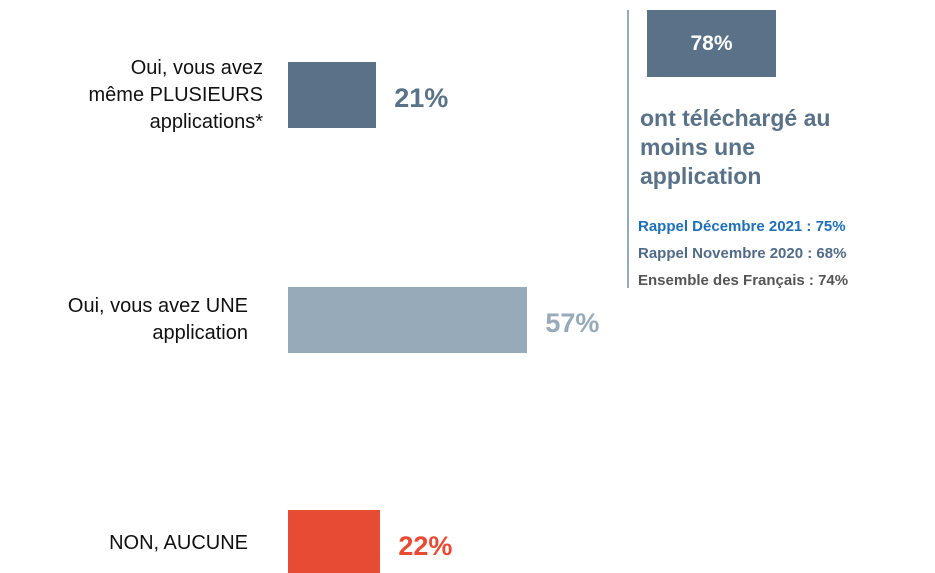 The height and width of the screenshot is (573, 935). I want to click on callout-value: 78%, so click(711, 43).